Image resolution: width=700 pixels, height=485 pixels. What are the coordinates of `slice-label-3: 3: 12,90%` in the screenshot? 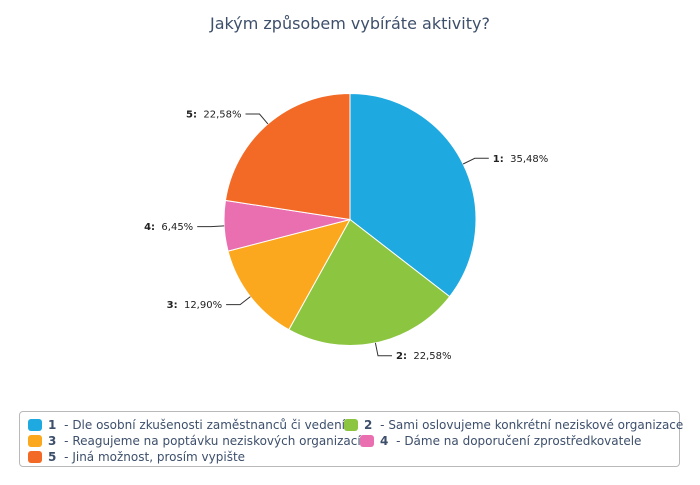 It's located at (194, 305).